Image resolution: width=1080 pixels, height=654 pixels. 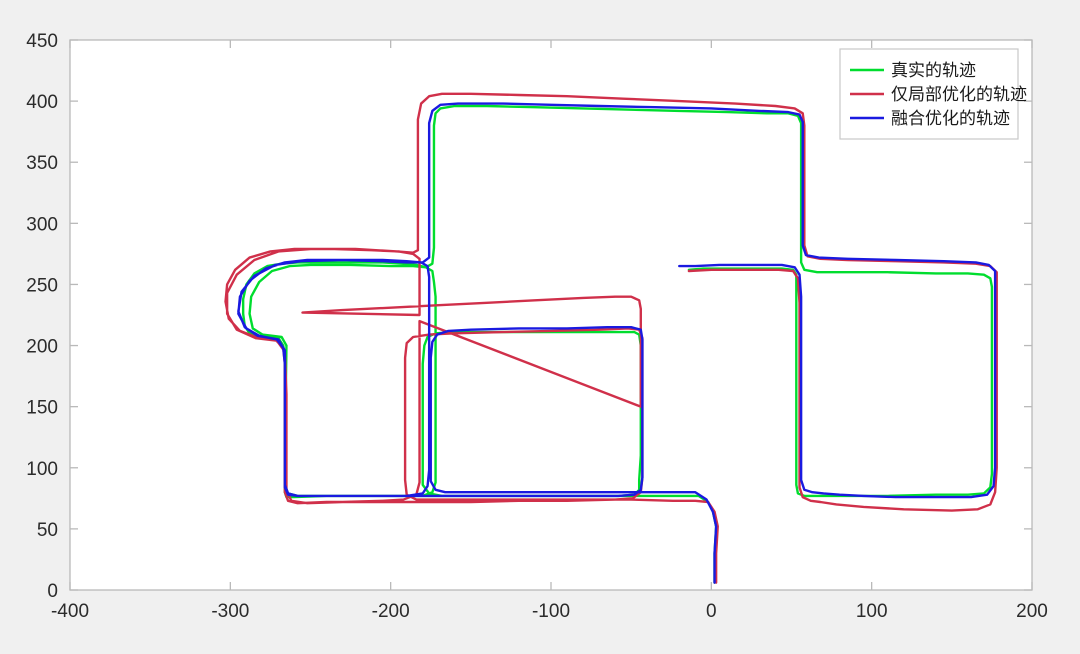 I want to click on y-tick-label: 150, so click(x=42, y=408).